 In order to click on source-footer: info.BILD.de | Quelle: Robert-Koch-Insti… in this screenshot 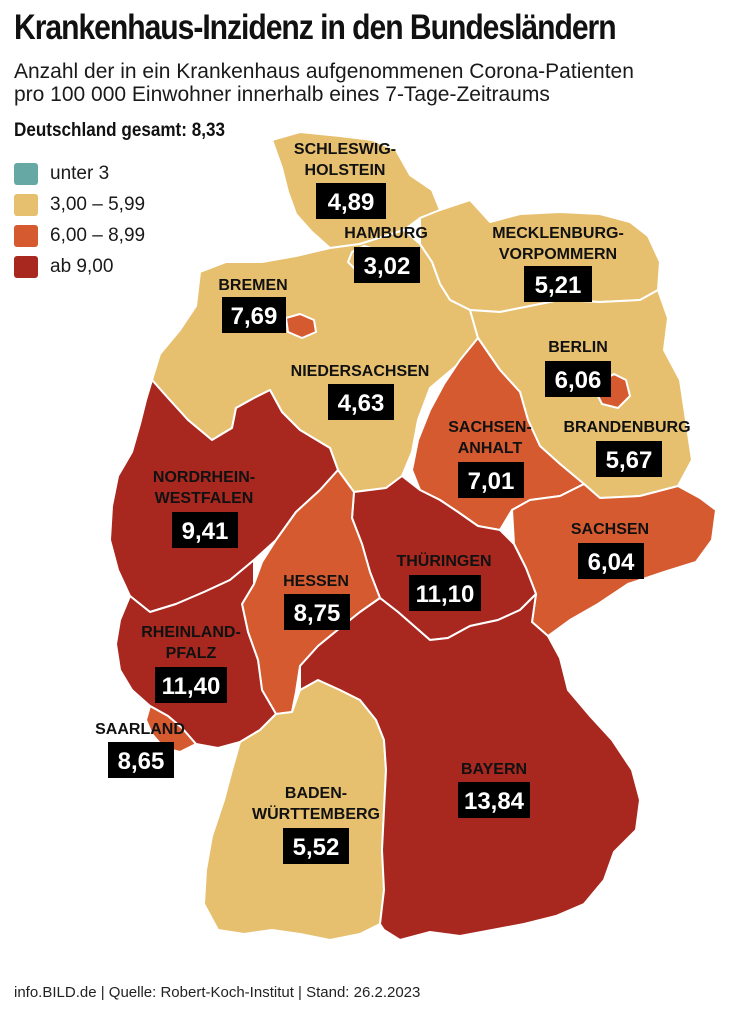, I will do `click(217, 992)`.